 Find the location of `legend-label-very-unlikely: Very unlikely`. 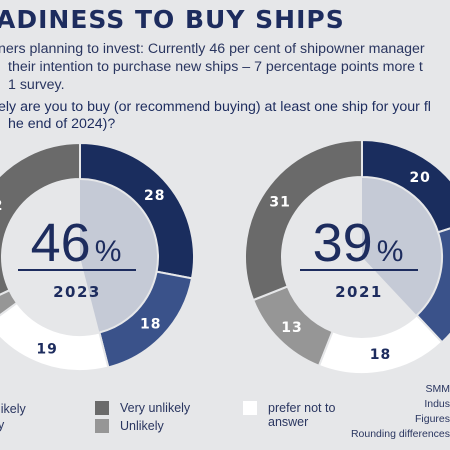

legend-label-very-unlikely: Very unlikely is located at coordinates (155, 408).